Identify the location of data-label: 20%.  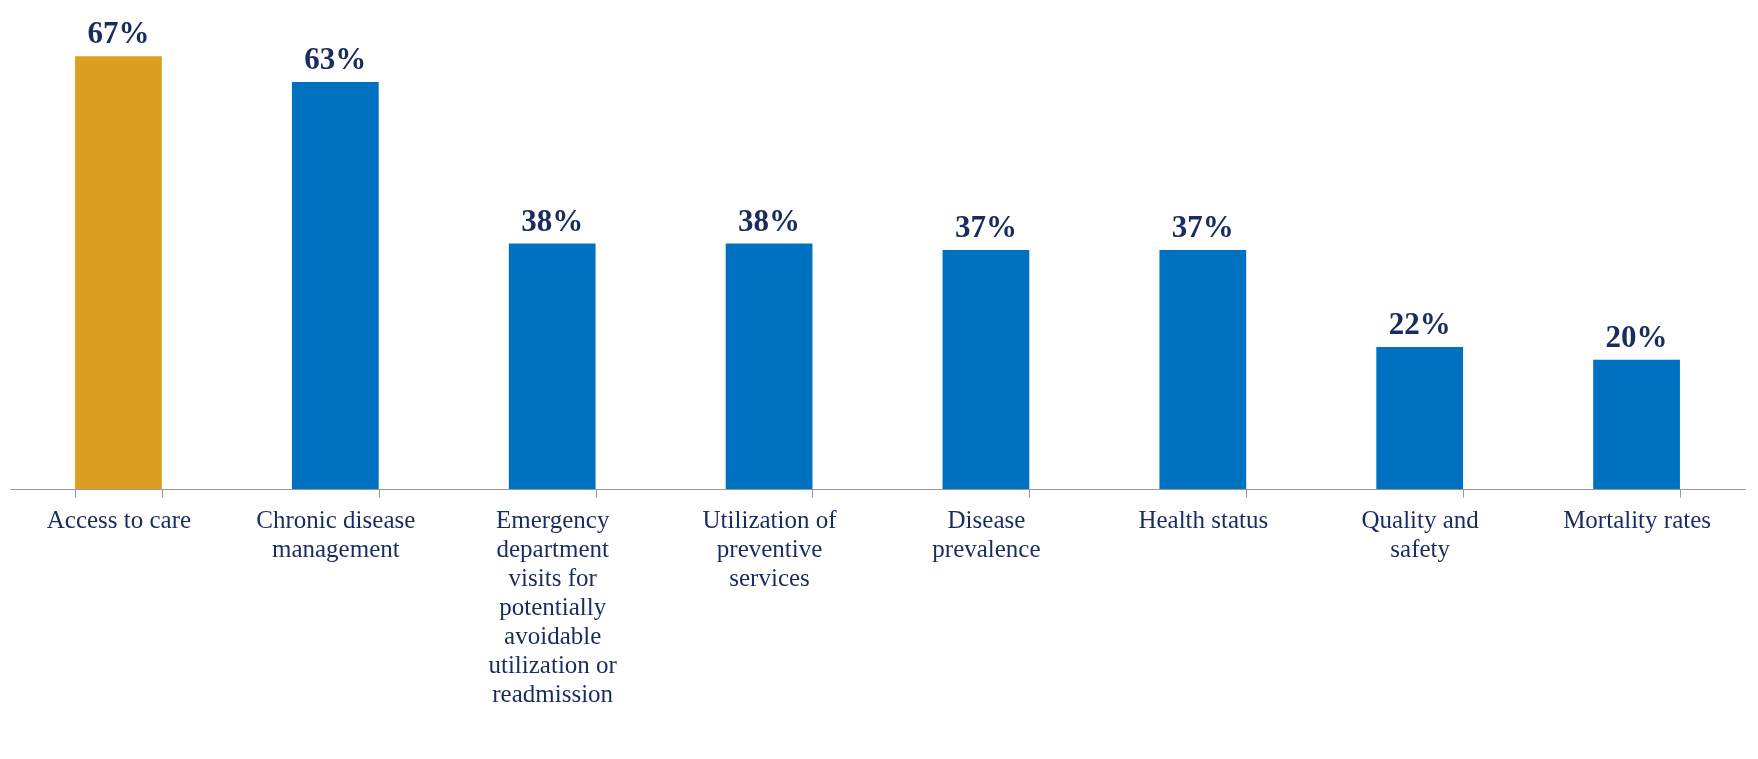
(1636, 336).